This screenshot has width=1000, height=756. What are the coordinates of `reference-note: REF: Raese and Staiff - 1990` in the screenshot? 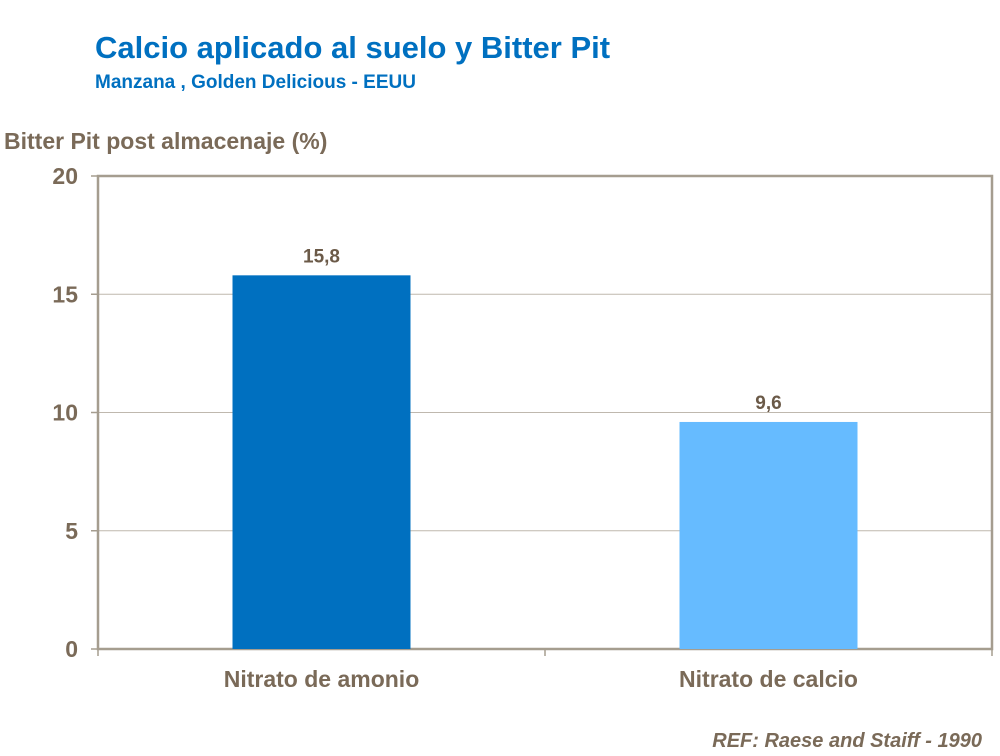 It's located at (847, 741).